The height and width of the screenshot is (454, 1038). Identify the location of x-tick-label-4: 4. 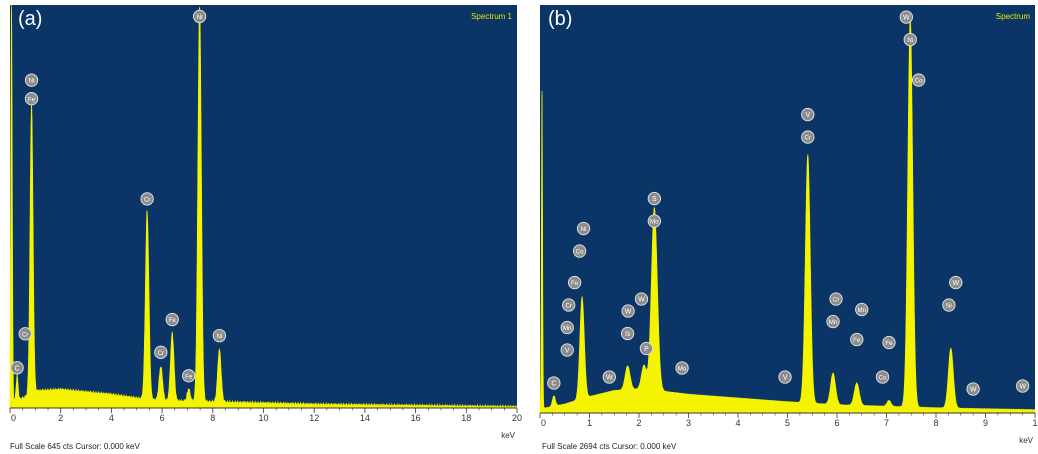
(737, 423).